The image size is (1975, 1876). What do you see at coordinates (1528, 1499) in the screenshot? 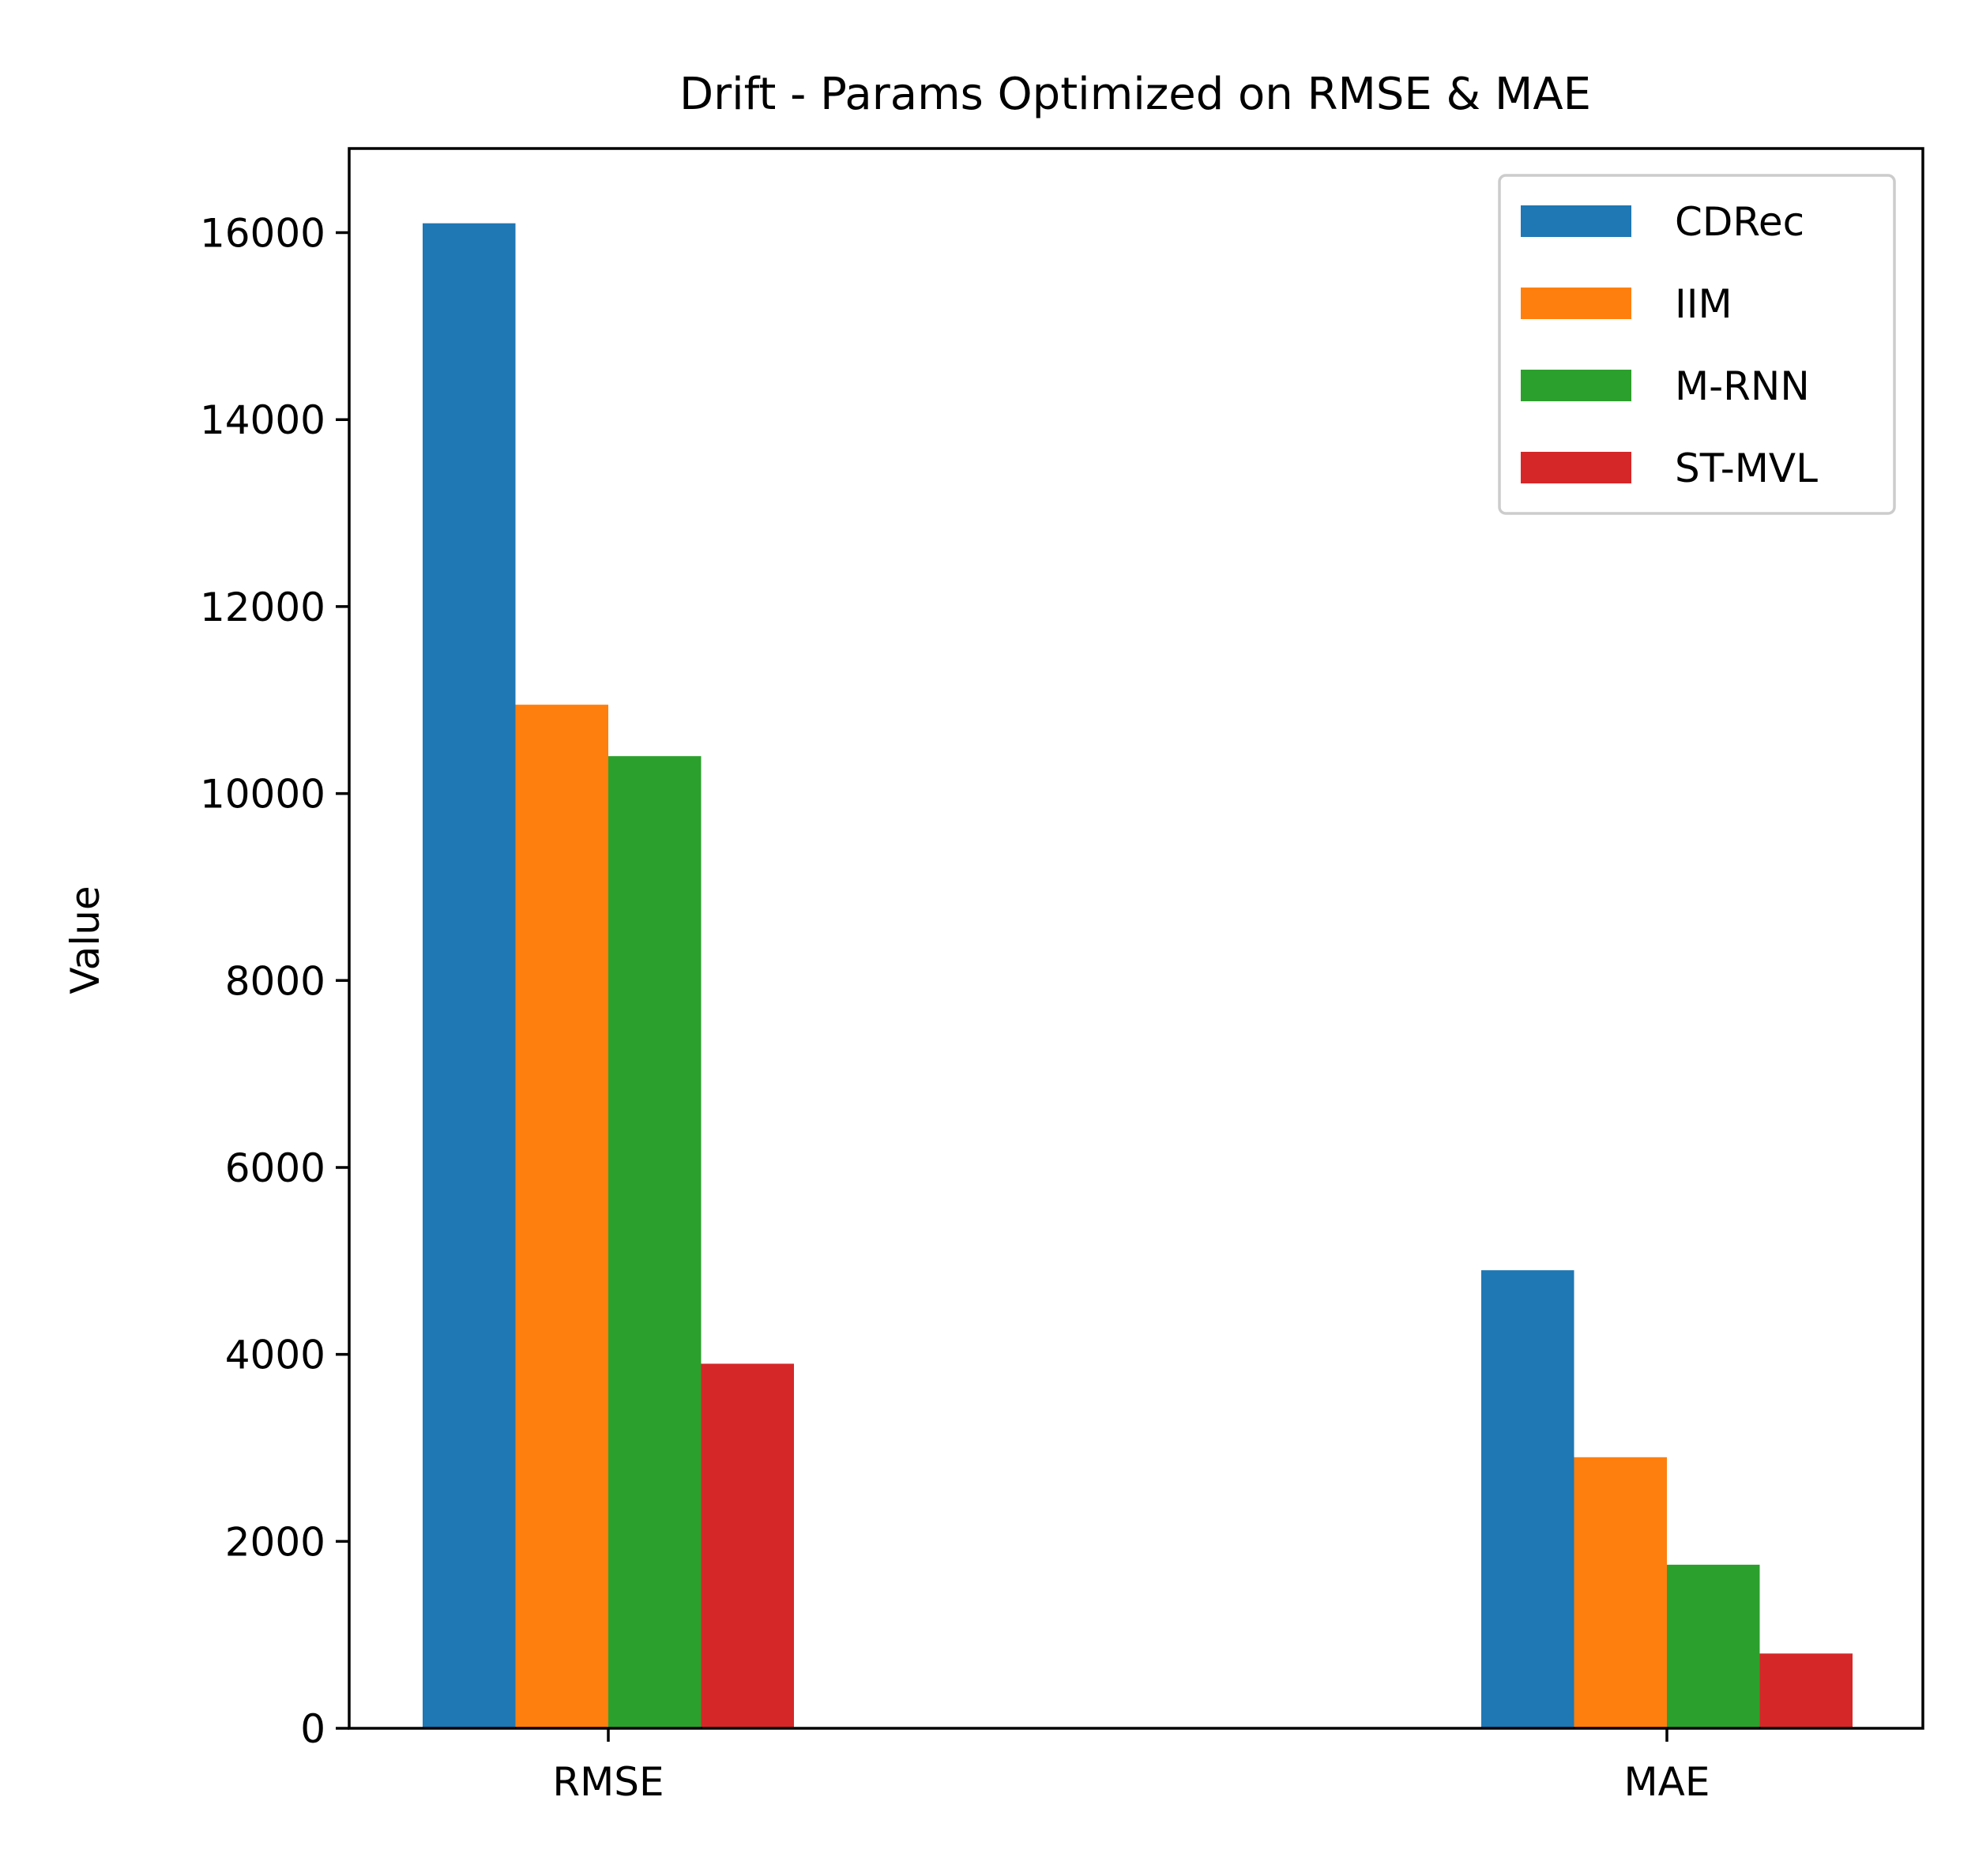
I see `bar-cdrec-mae` at bounding box center [1528, 1499].